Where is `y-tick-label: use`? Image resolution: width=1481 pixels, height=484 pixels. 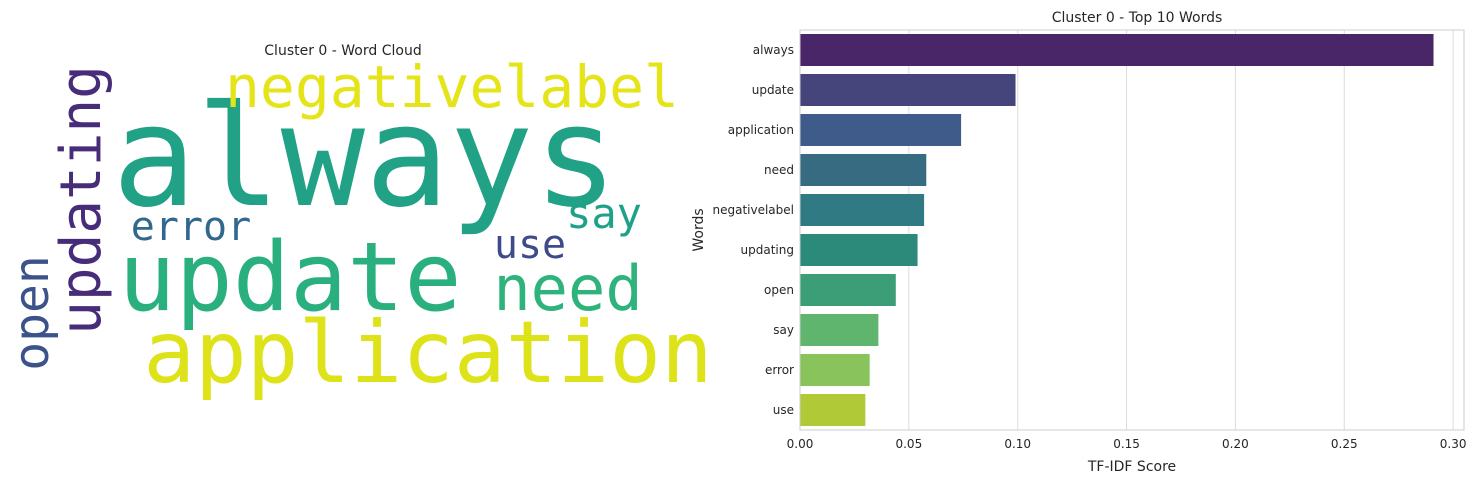 y-tick-label: use is located at coordinates (783, 410).